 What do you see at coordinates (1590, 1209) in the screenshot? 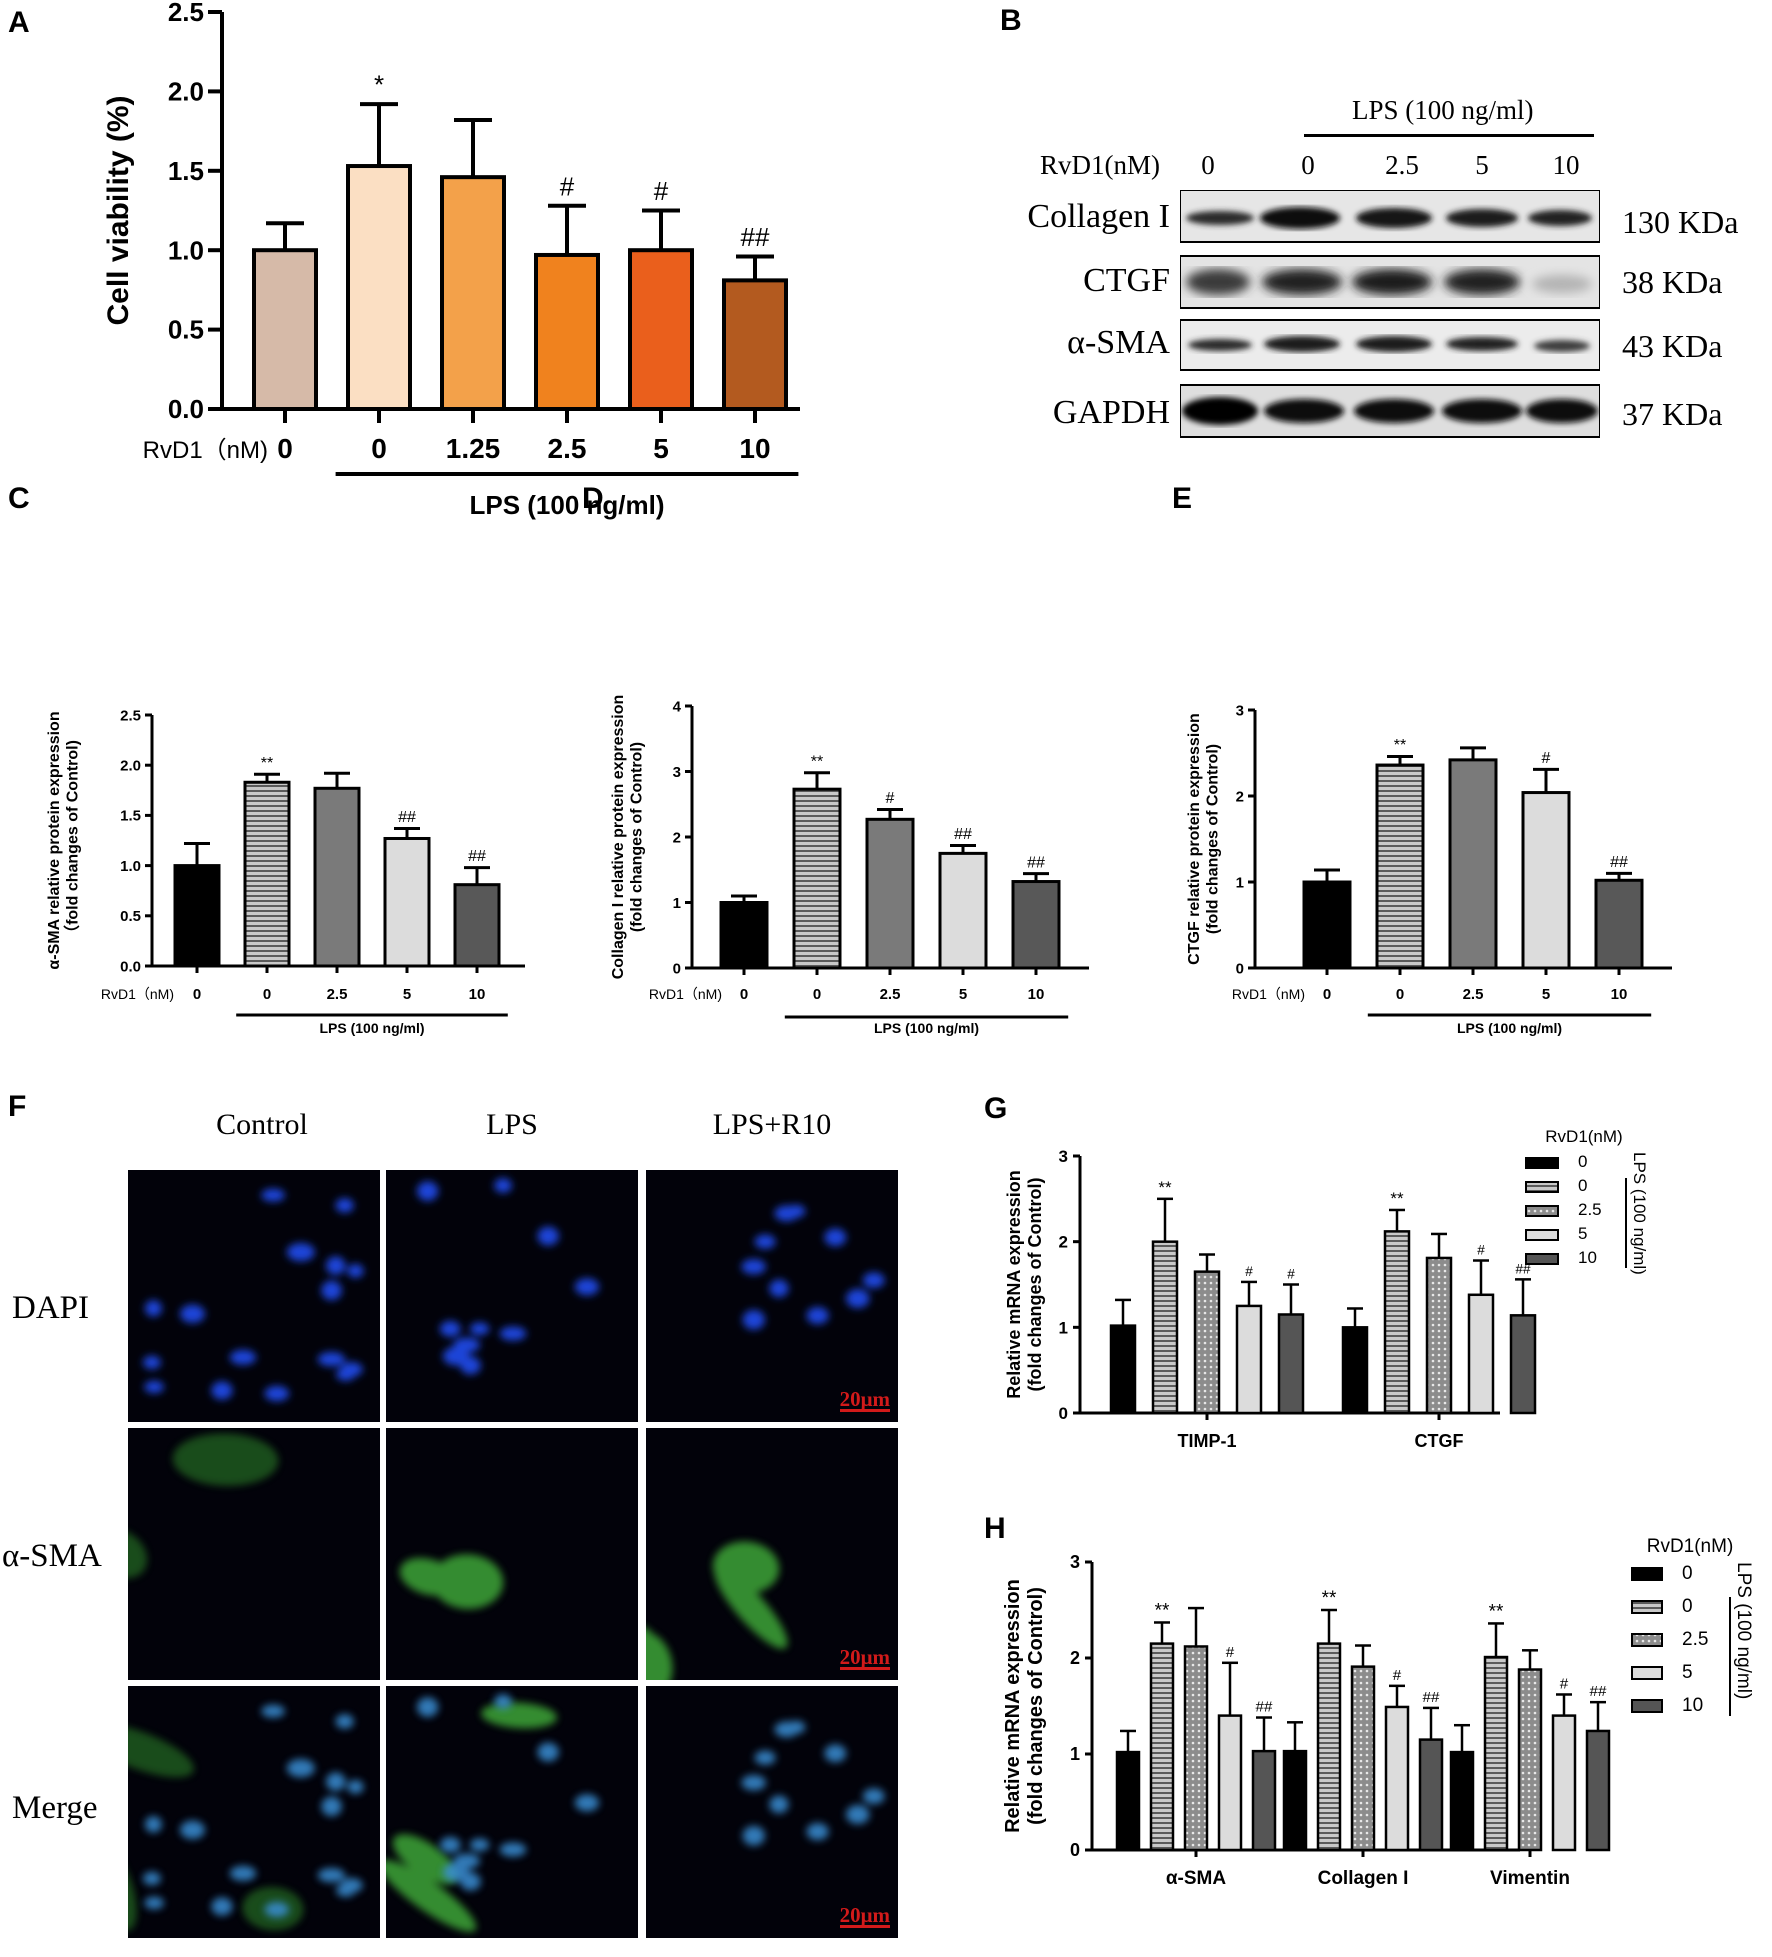
I see `legend-label: 2.5` at bounding box center [1590, 1209].